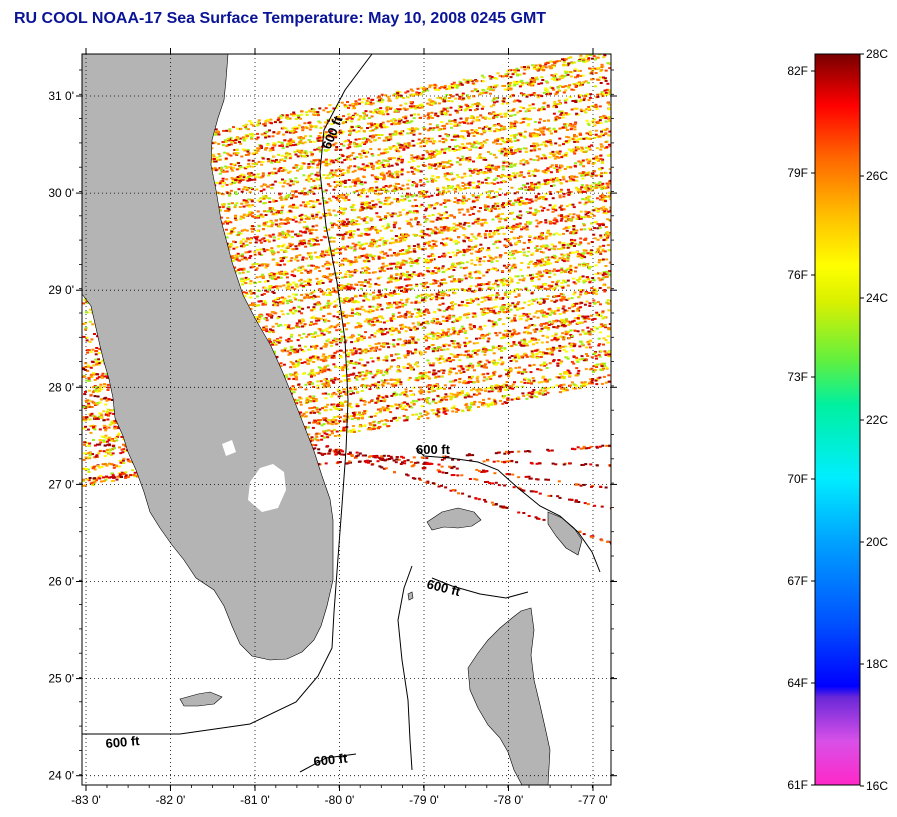  What do you see at coordinates (797, 275) in the screenshot?
I see `colorbar-f-label: 76F` at bounding box center [797, 275].